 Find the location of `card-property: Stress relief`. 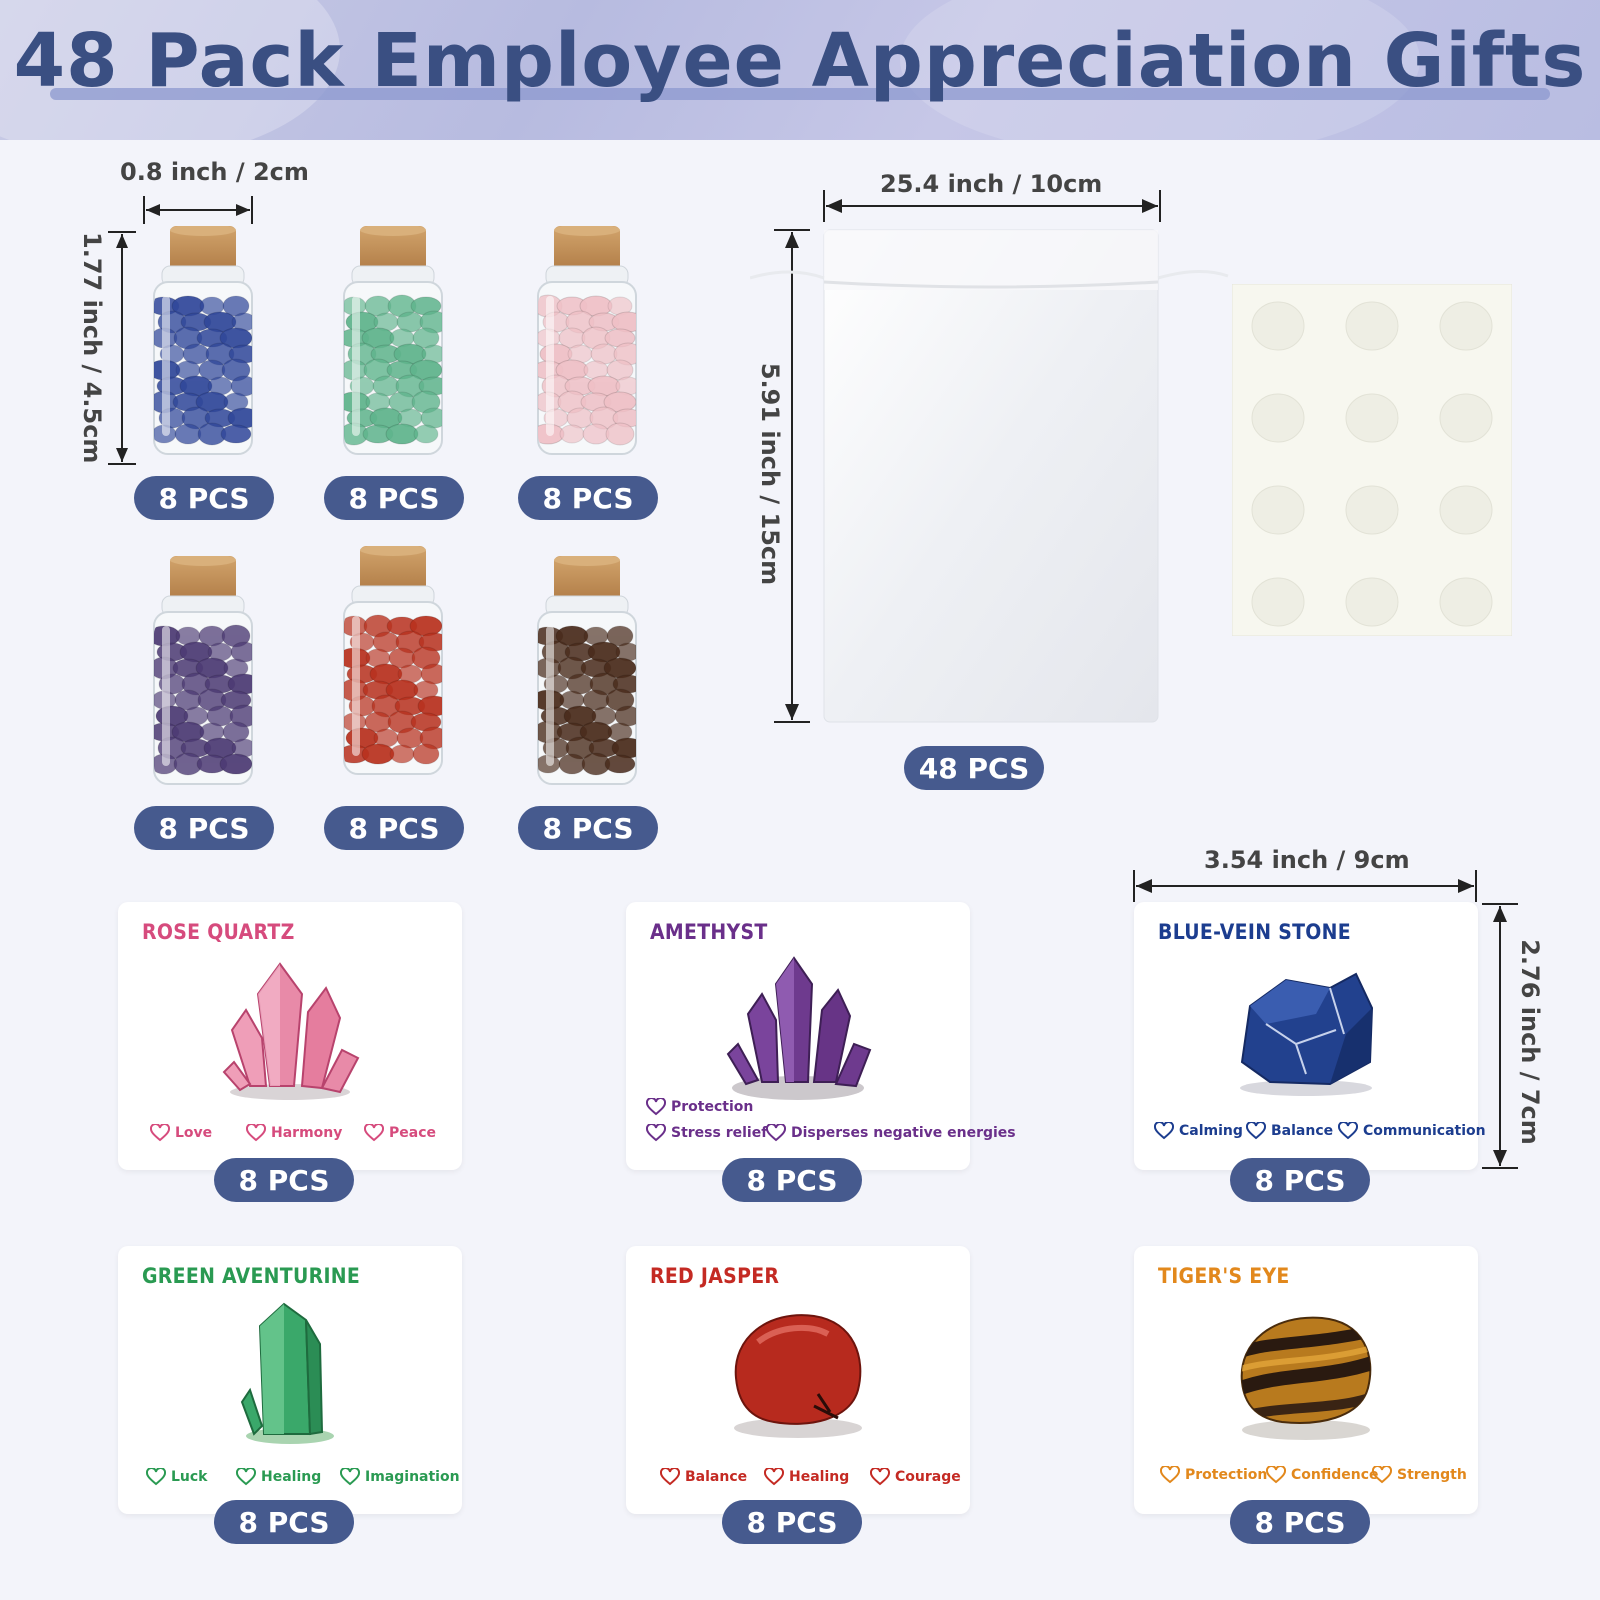

card-property: Stress relief is located at coordinates (706, 1133).